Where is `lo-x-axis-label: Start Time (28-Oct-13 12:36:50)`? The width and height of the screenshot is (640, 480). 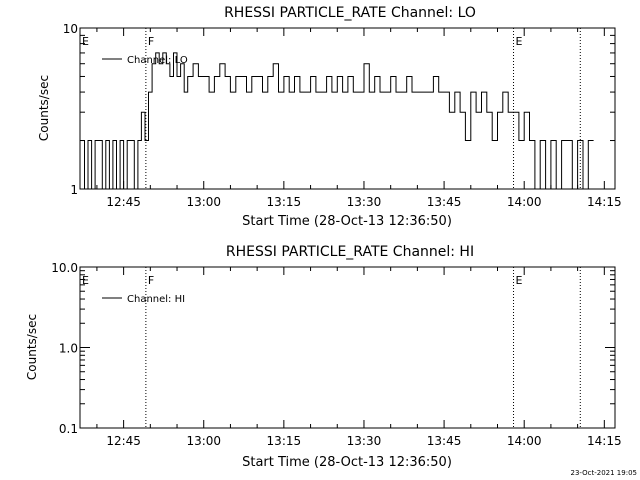
lo-x-axis-label: Start Time (28-Oct-13 12:36:50) is located at coordinates (347, 221).